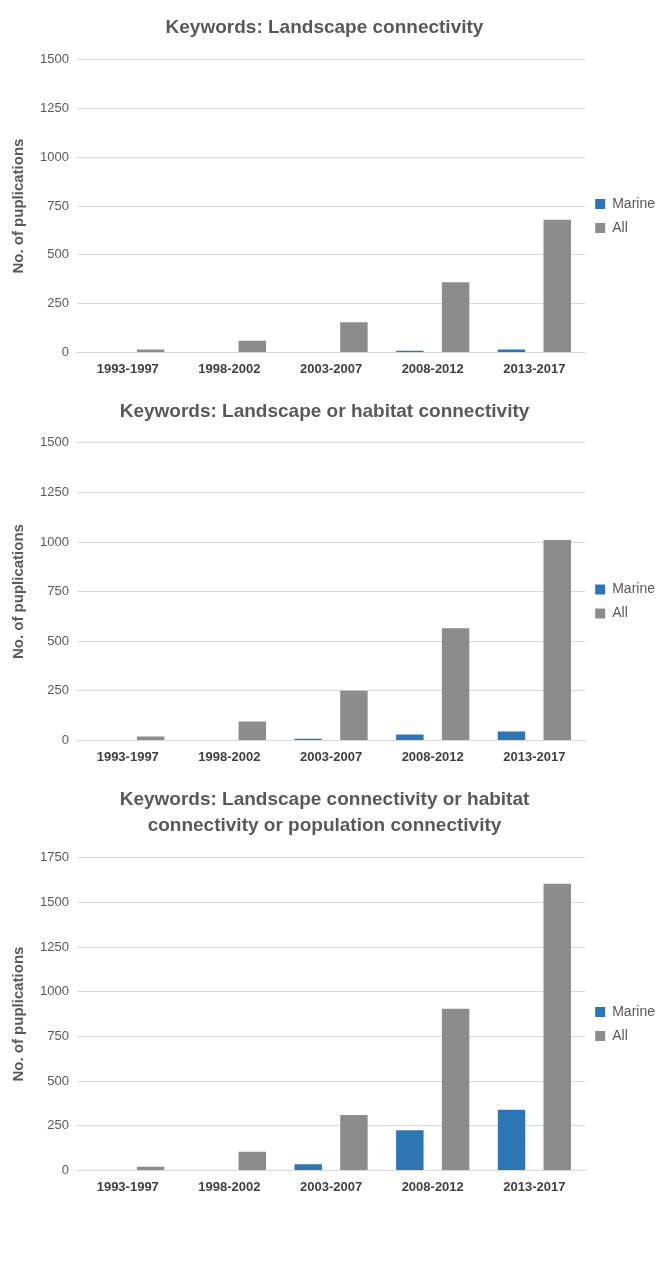  Describe the element at coordinates (324, 410) in the screenshot. I see `chart-title: Keywords: Landscape or habitat connectivity` at that location.